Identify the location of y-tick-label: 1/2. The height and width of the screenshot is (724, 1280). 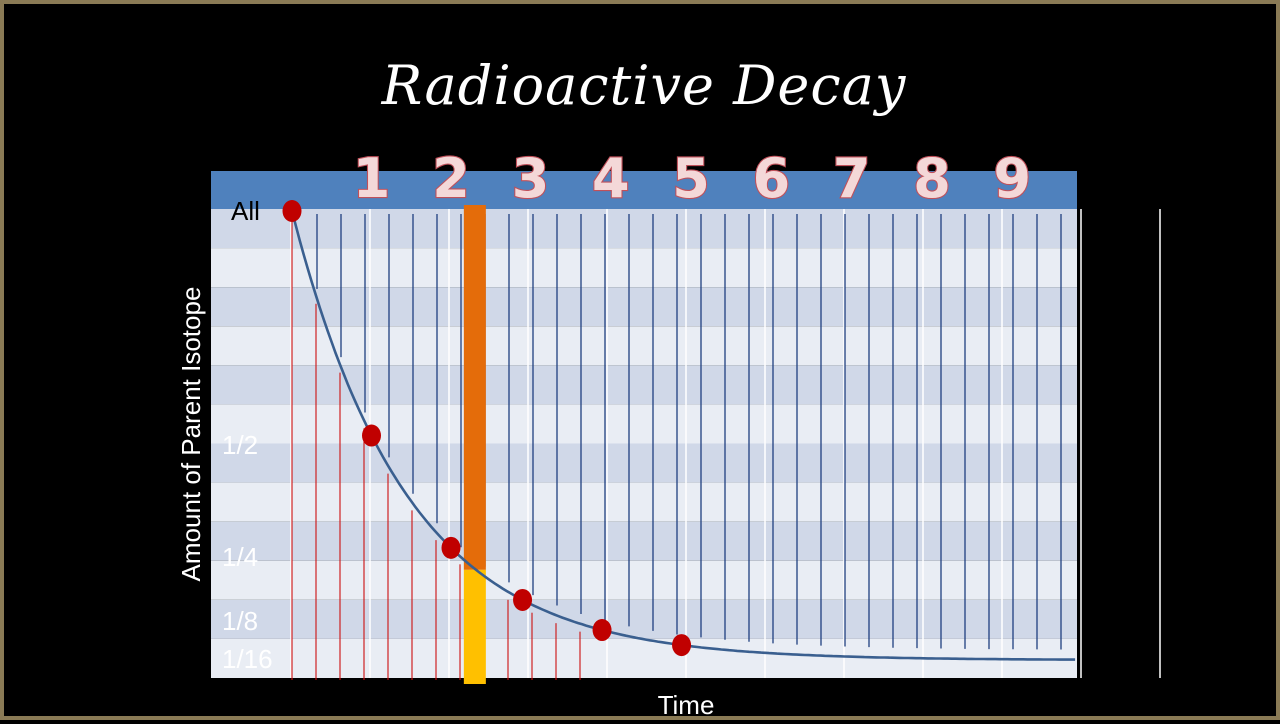
(240, 445).